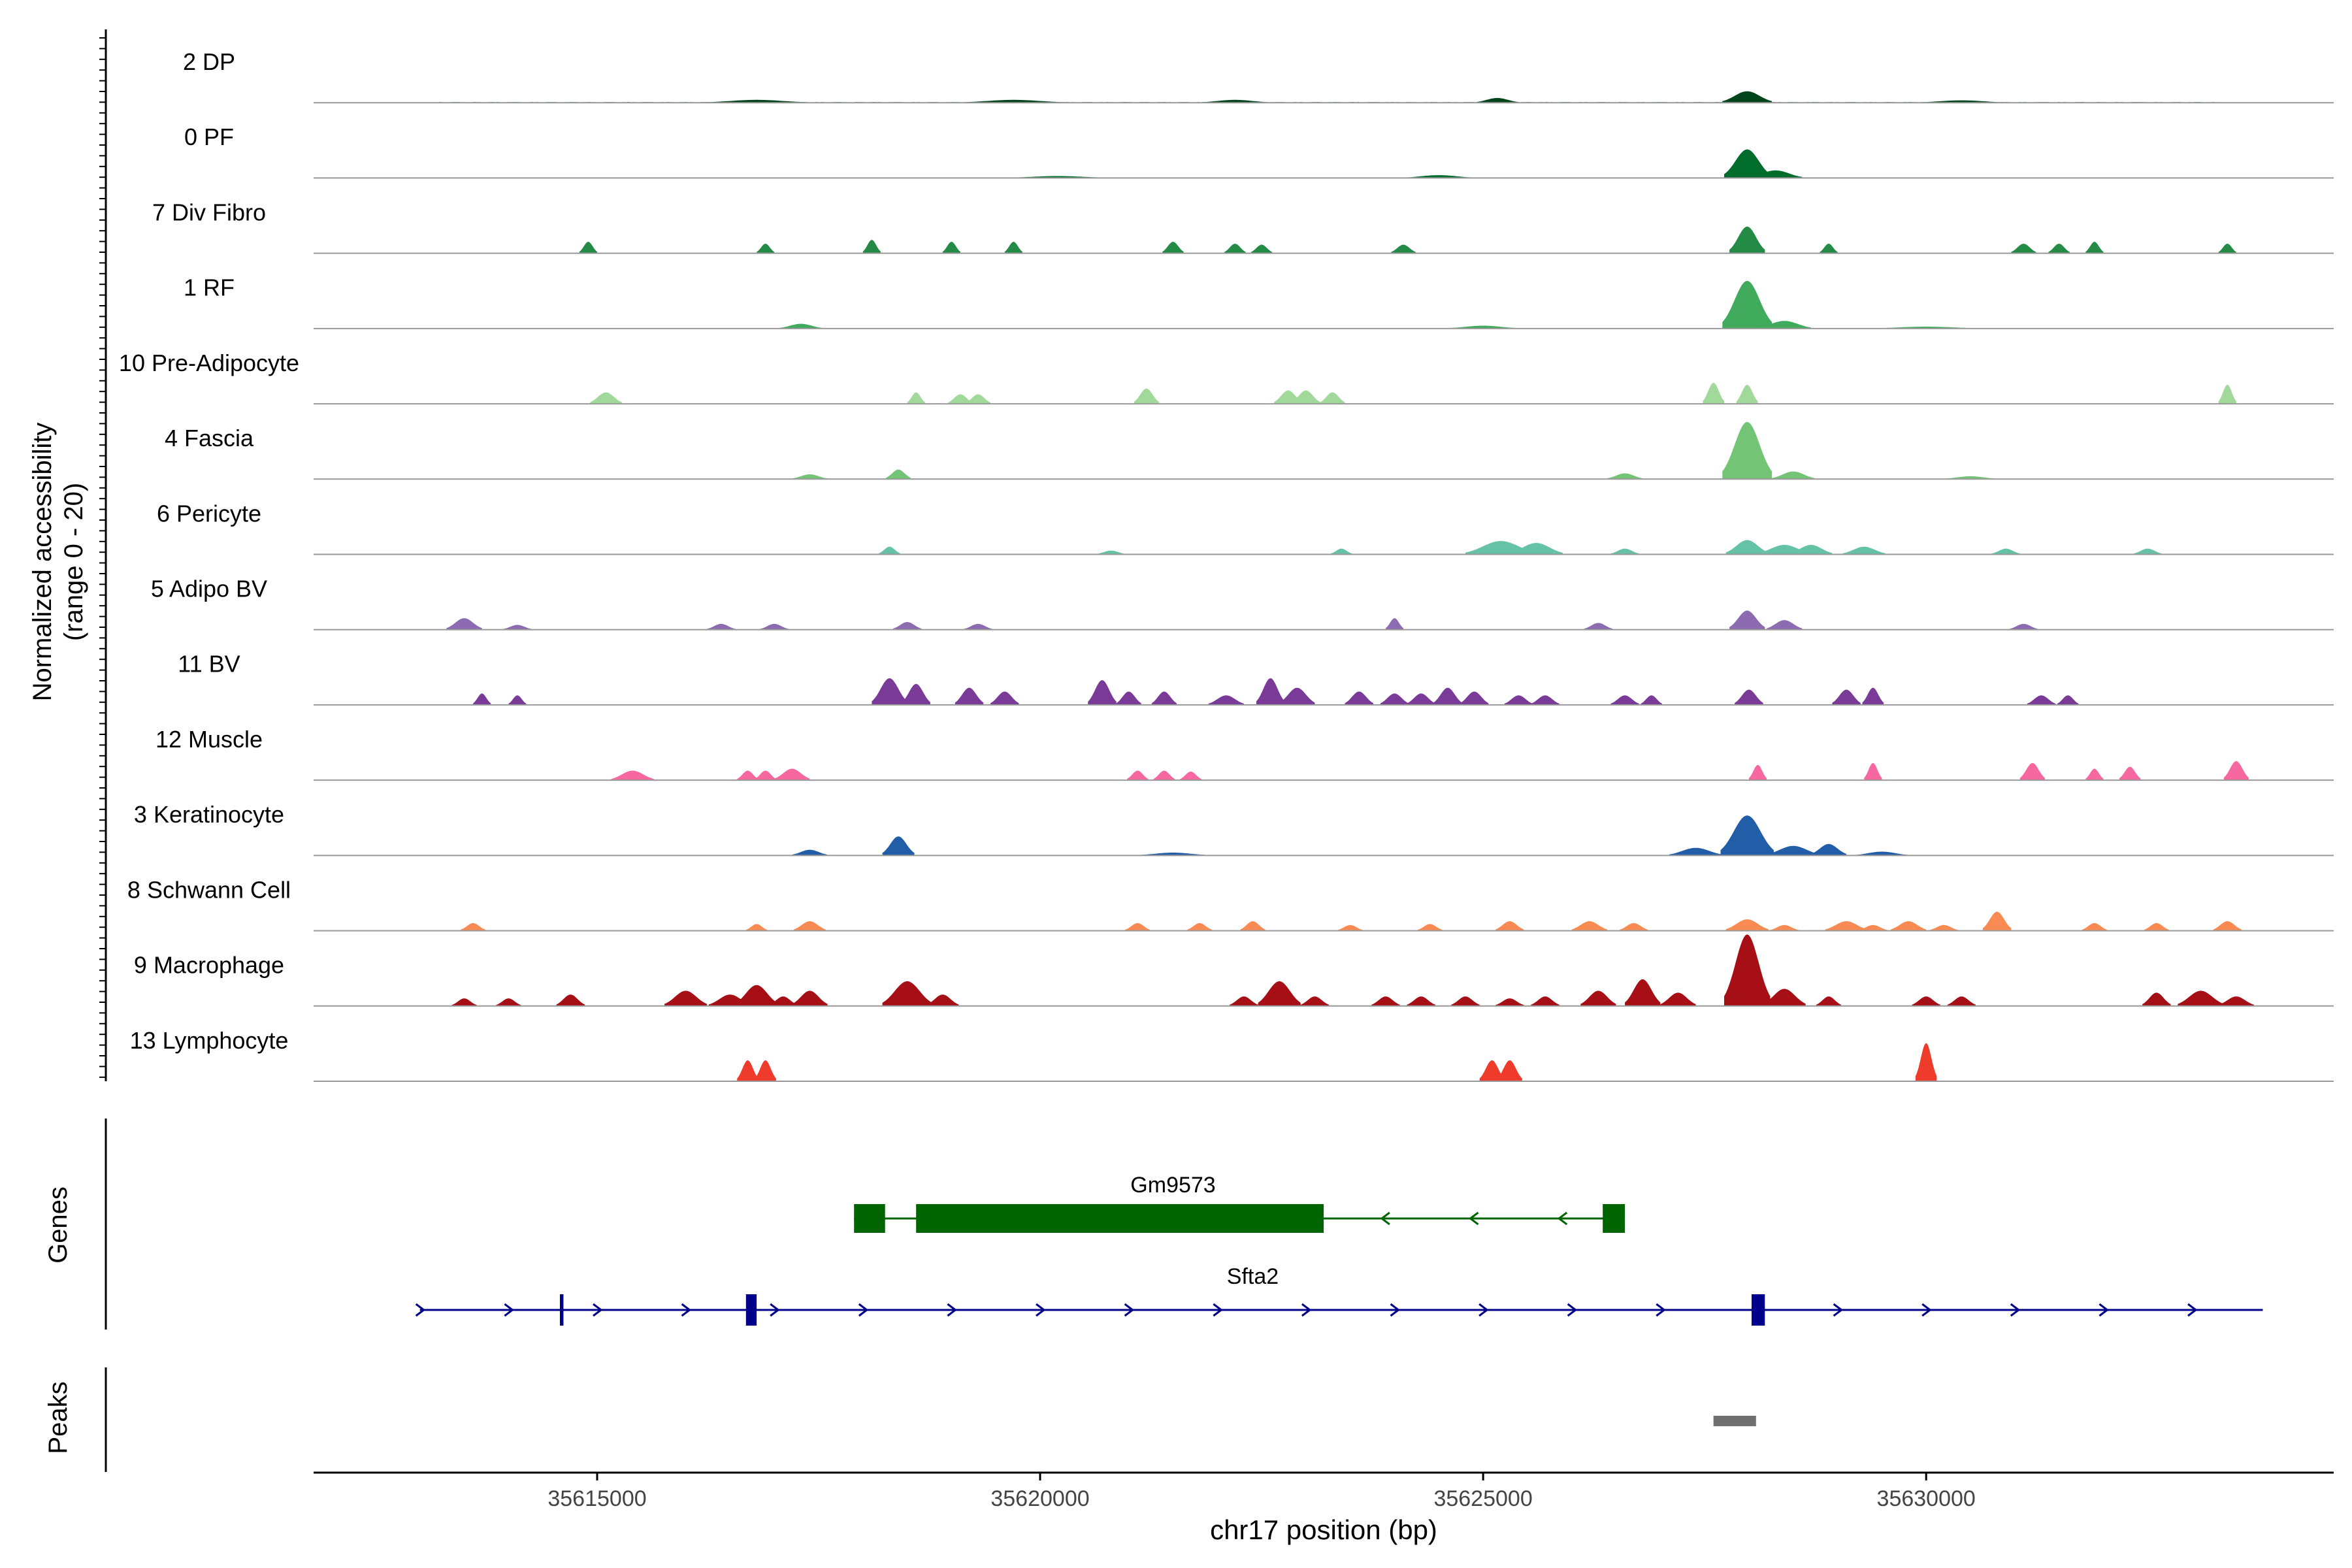 The width and height of the screenshot is (2352, 1568). I want to click on track-label: 0 PF, so click(209, 136).